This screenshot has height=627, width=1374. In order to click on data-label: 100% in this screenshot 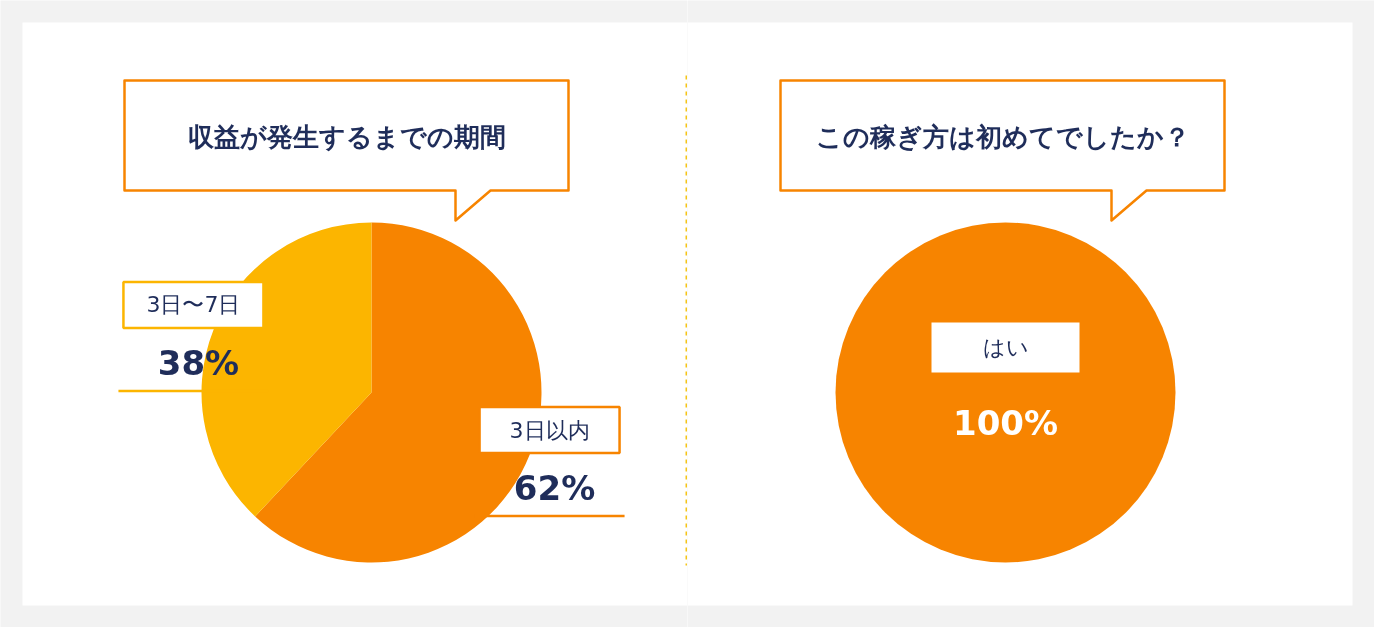, I will do `click(1005, 422)`.